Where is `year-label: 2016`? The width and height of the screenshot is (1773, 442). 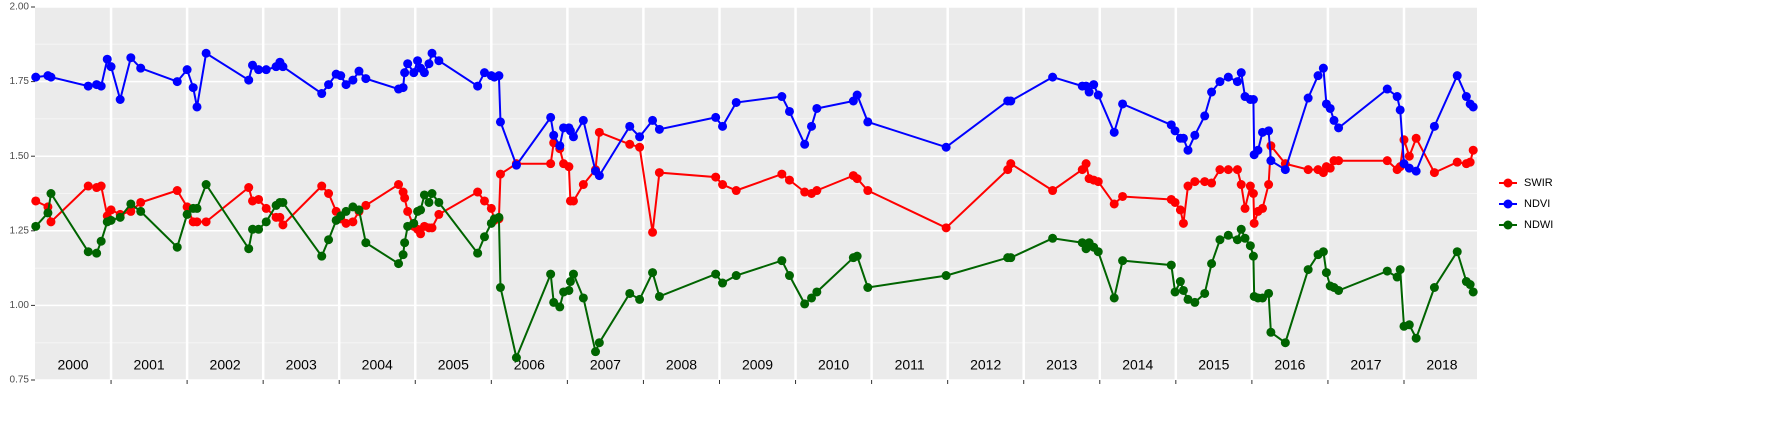
year-label: 2016 is located at coordinates (1289, 365).